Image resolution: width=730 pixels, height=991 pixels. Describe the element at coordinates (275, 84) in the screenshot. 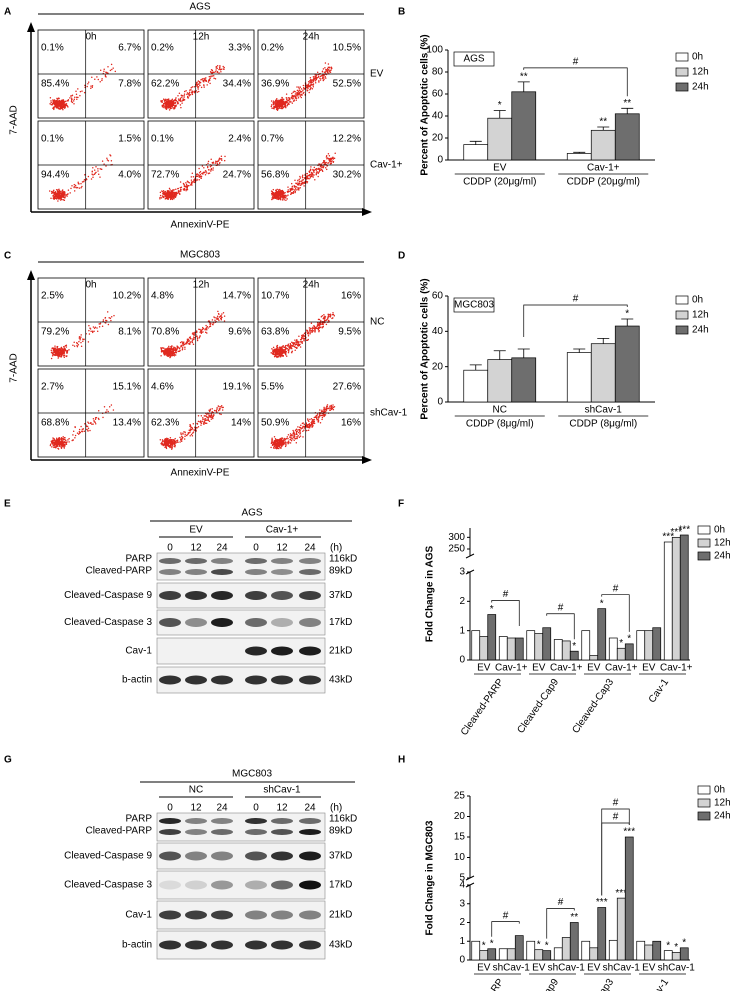

I see `quadrant-value: 36.9%` at that location.